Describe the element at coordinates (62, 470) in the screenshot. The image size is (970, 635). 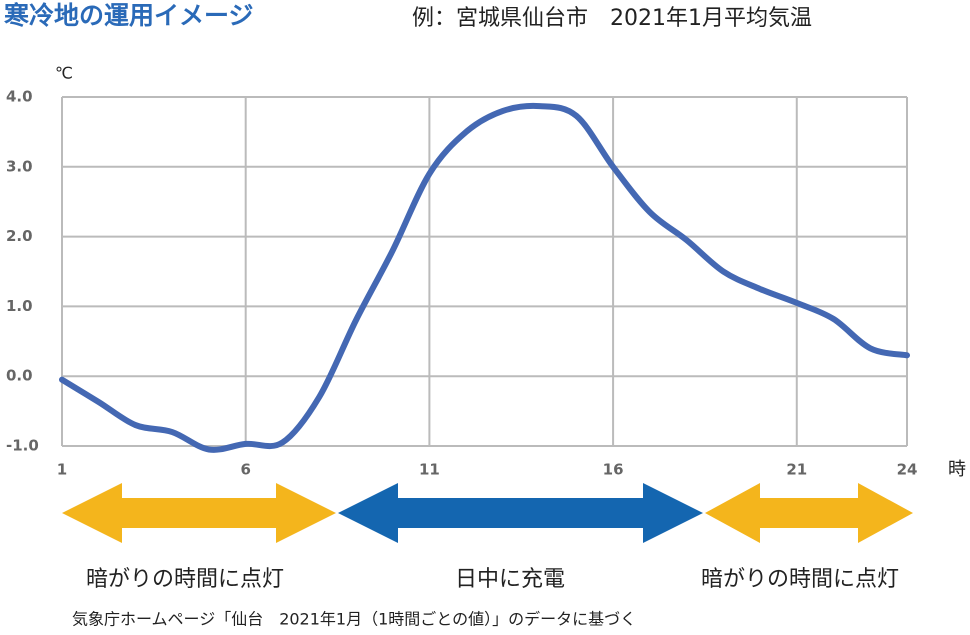
I see `x-tick-label: 1` at that location.